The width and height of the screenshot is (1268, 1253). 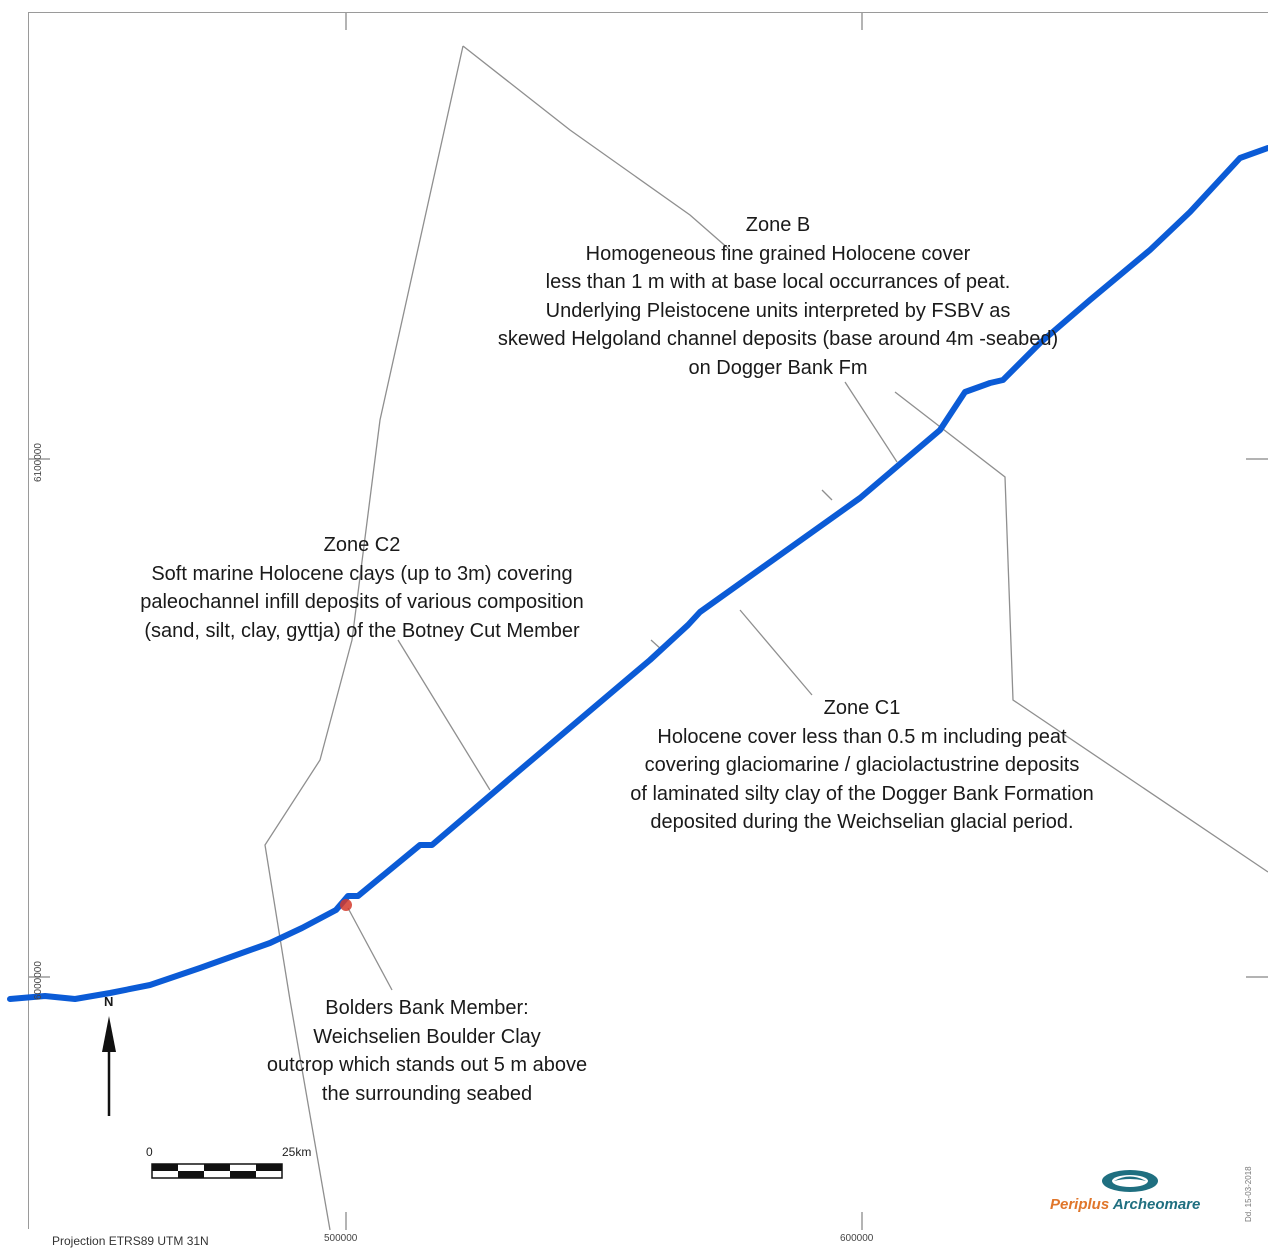 I want to click on leader-bolders-bank, so click(x=370, y=949).